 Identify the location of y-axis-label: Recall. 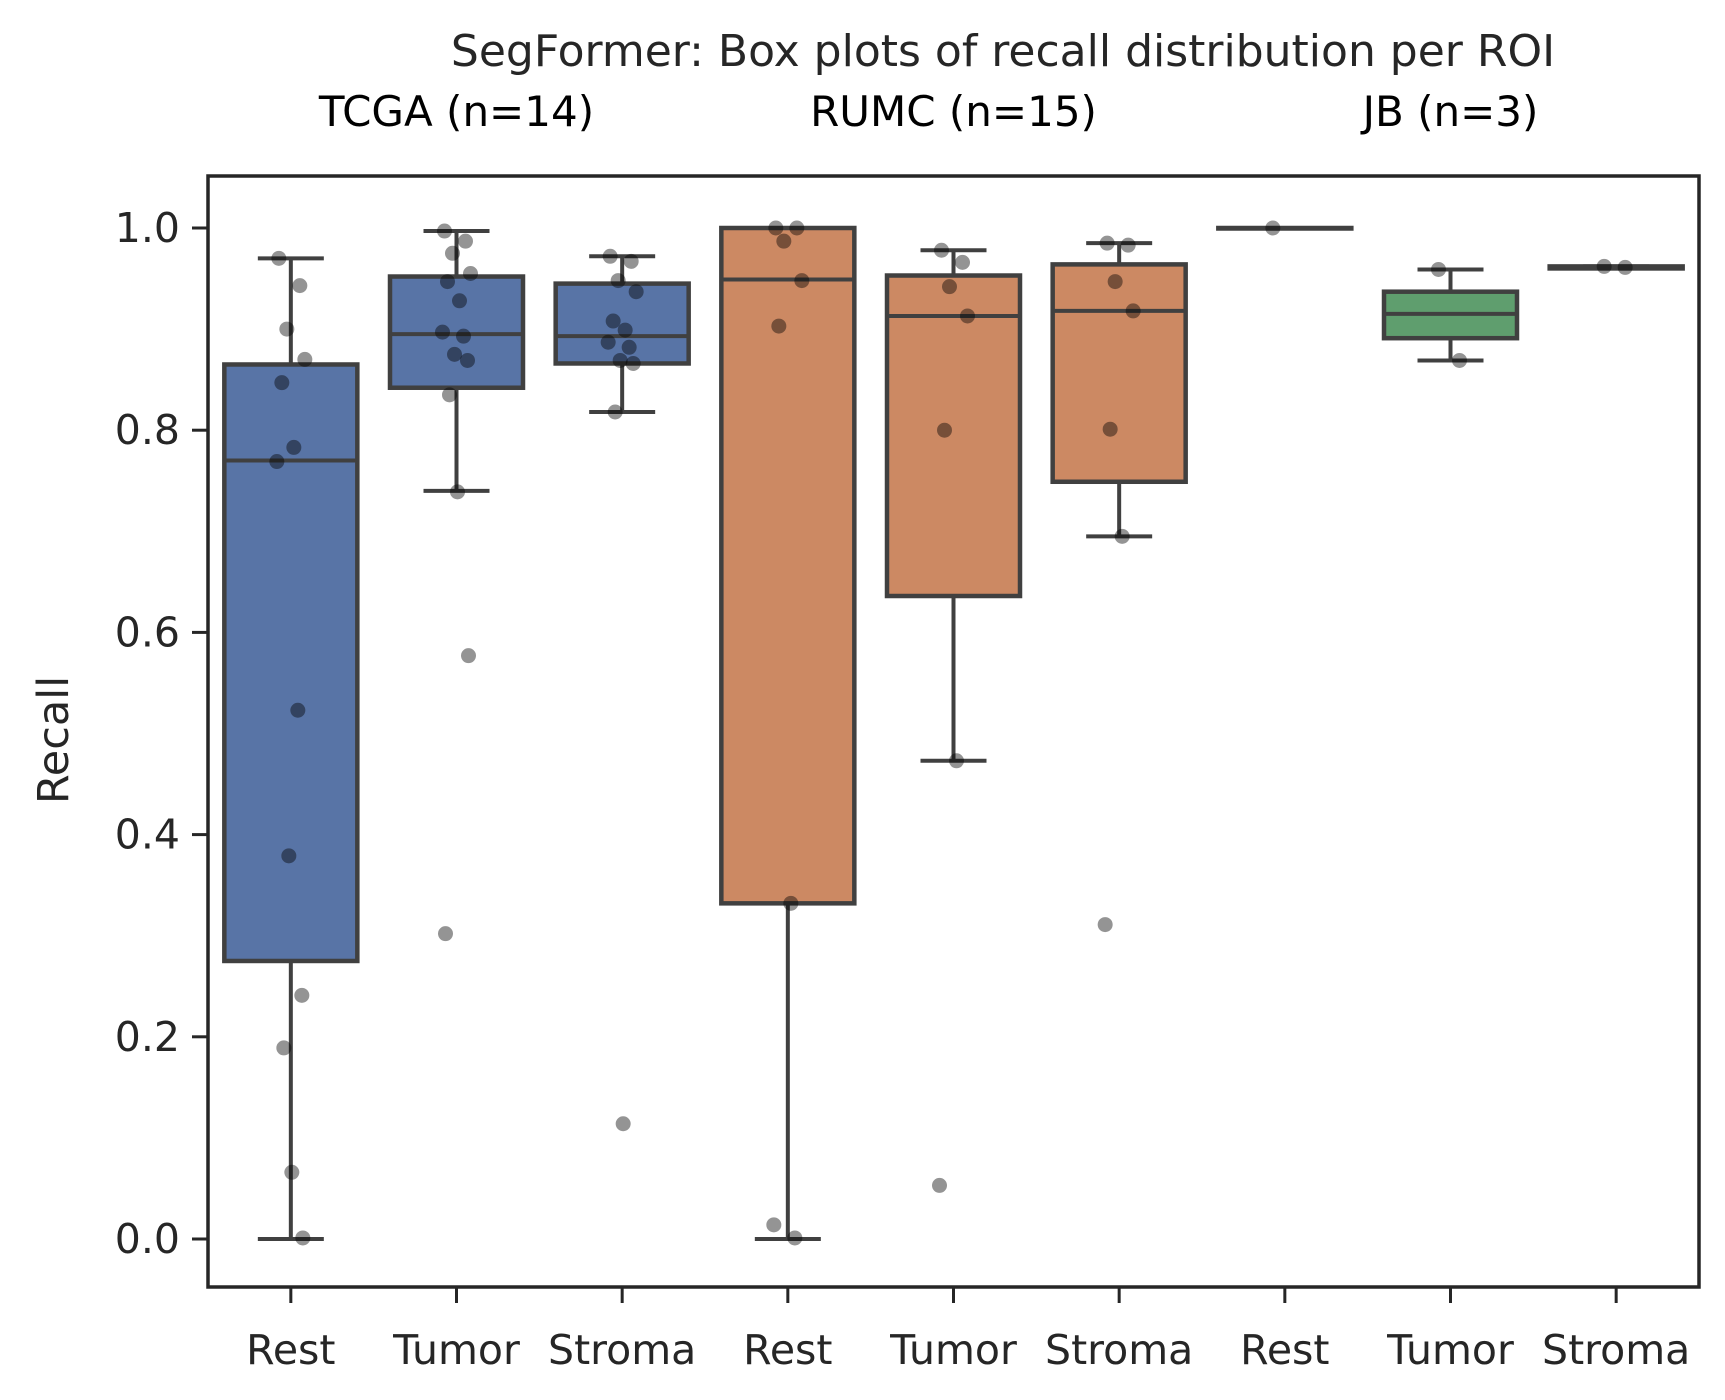
(54, 740).